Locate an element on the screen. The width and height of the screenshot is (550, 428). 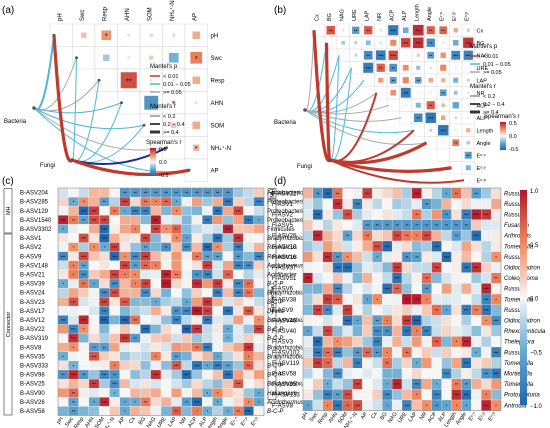
row-label: NH₄⁺-N is located at coordinates (221, 148).